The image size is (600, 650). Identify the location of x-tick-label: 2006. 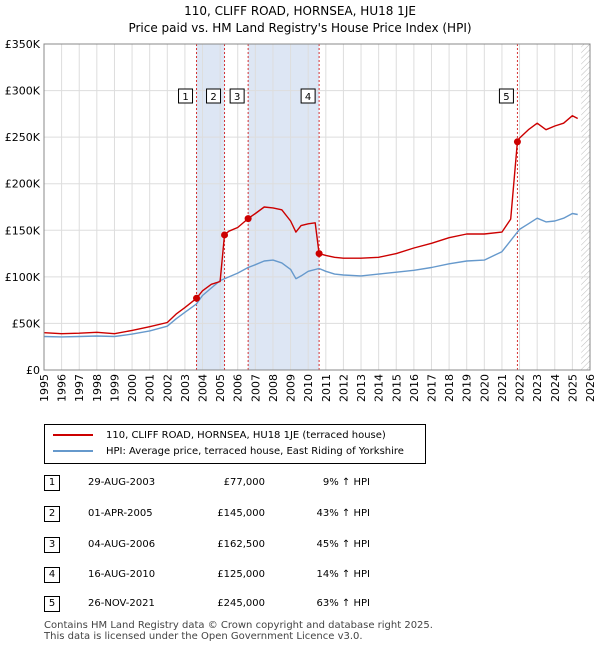
(238, 388).